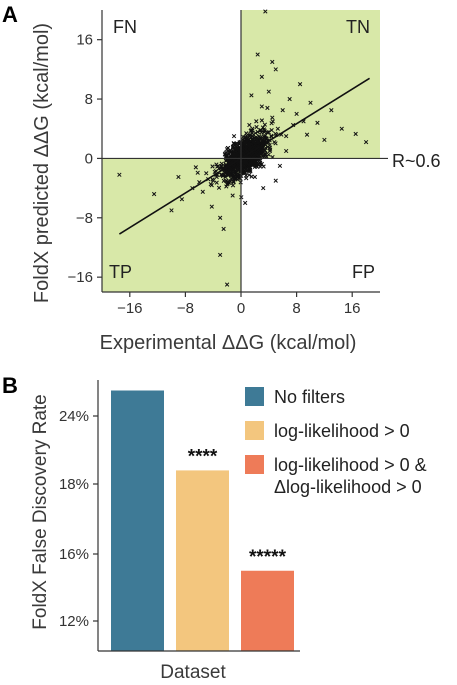  I want to click on scatter-y-ticks: 16 8 0 −8 −16, so click(85, 159).